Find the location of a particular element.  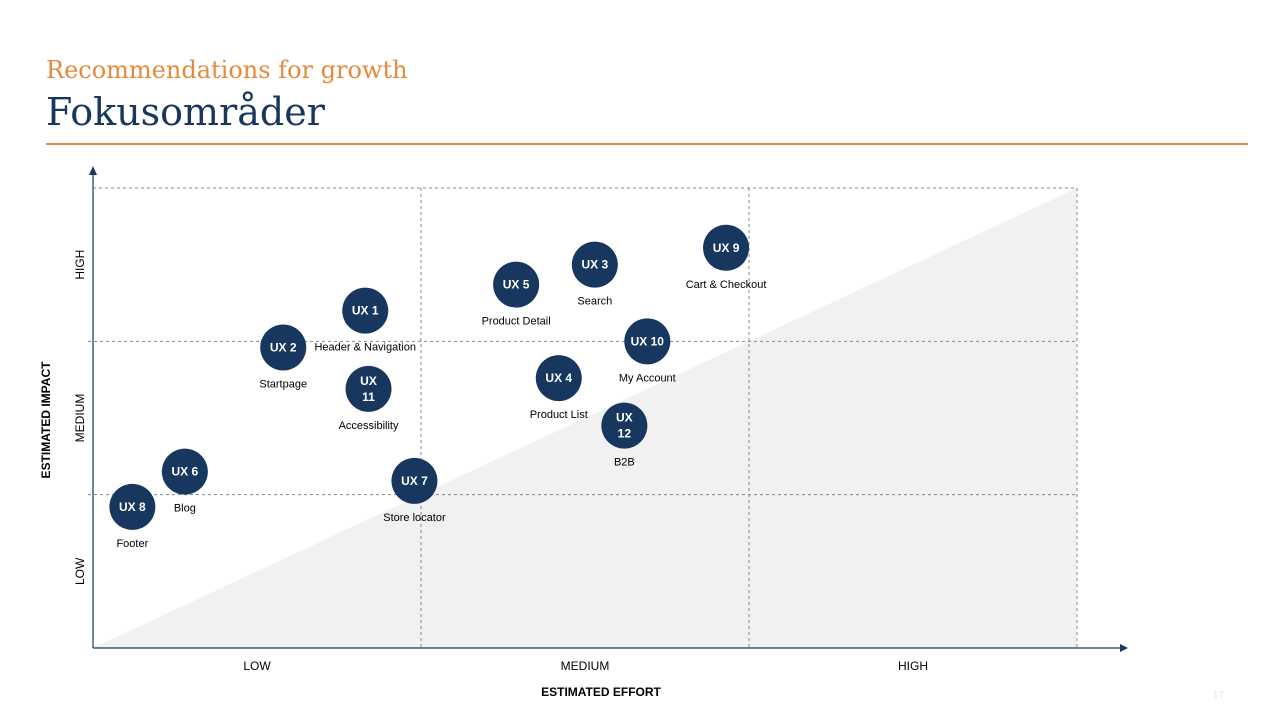

point-ux-3: UX 3 Search is located at coordinates (594, 274).